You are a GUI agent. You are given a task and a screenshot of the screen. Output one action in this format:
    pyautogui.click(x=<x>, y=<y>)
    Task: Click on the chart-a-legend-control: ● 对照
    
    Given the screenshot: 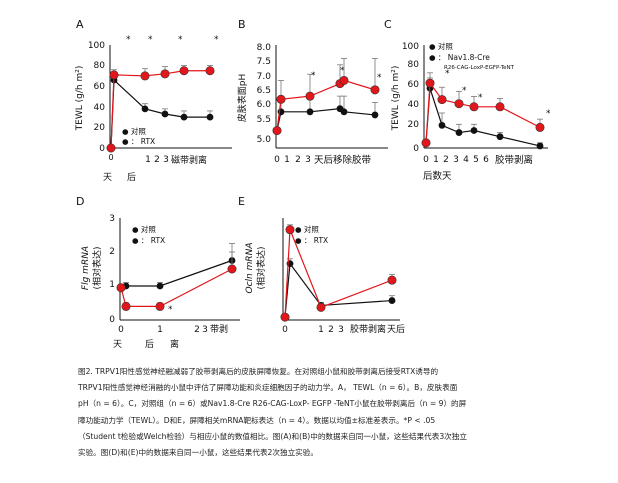 What is the action you would take?
    pyautogui.click(x=134, y=131)
    